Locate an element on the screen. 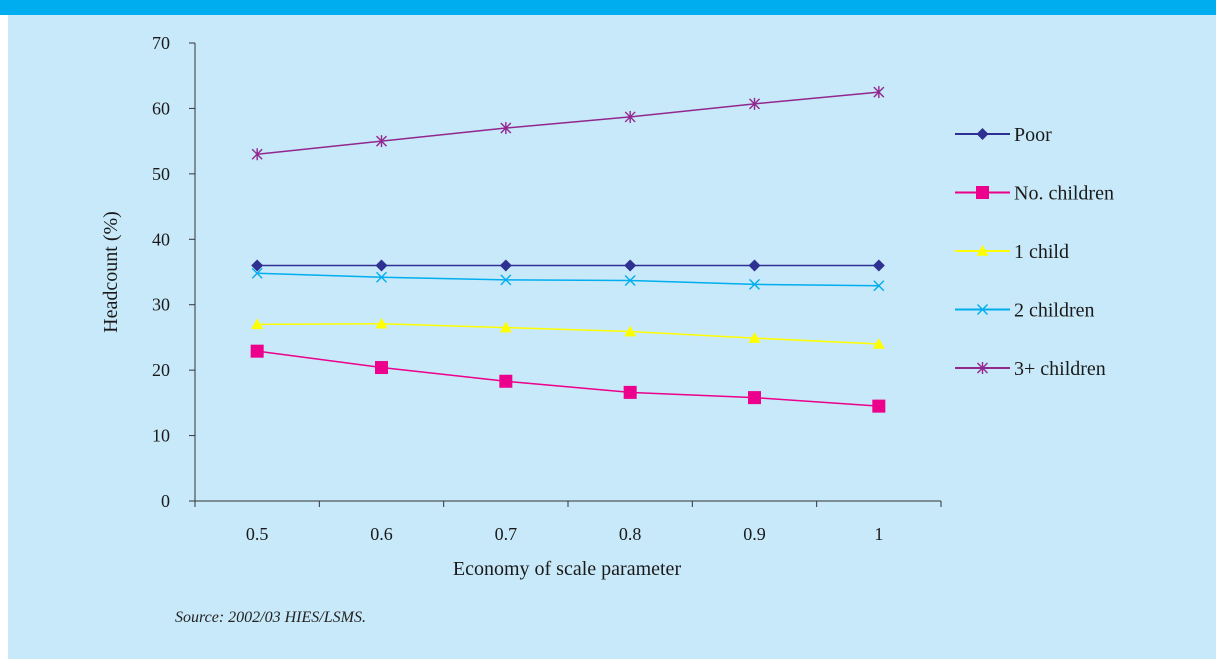  y-tick-label: 10 is located at coordinates (161, 436).